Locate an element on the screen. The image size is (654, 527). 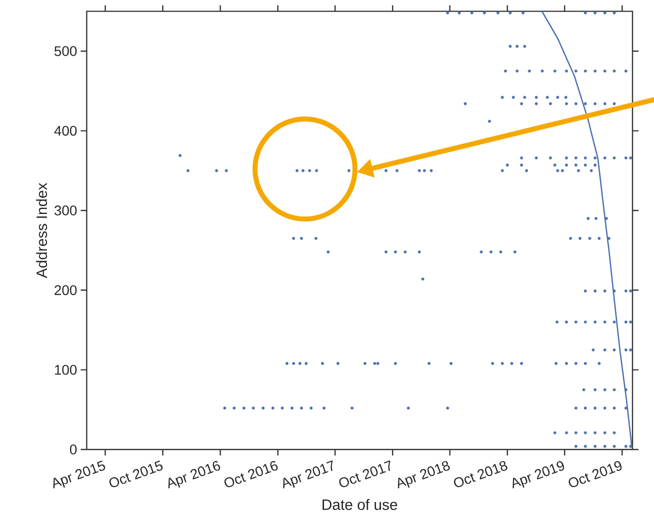
x-tick-label: Oct 2017 is located at coordinates (364, 474).